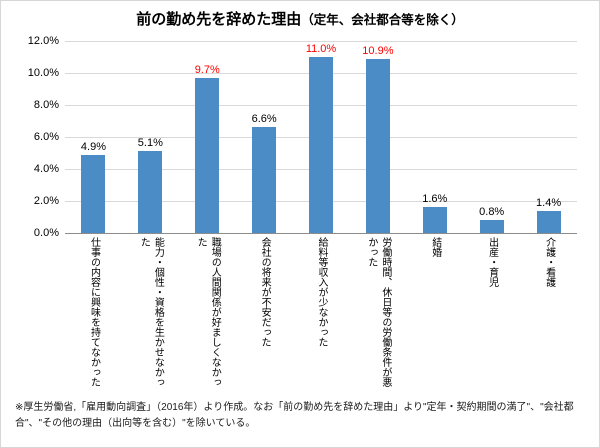 The image size is (600, 448). Describe the element at coordinates (46, 137) in the screenshot. I see `y-axis-tick-label: 6.0%` at that location.